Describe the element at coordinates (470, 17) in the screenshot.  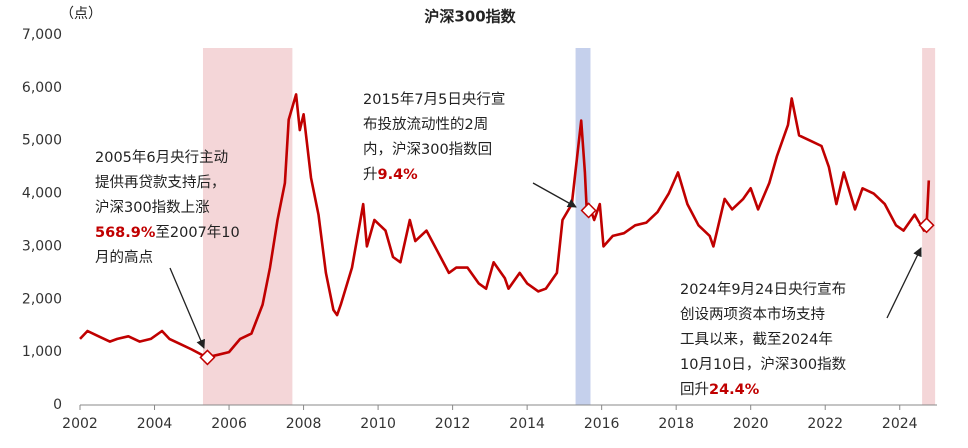
I see `chart-title: 沪深300指数` at that location.